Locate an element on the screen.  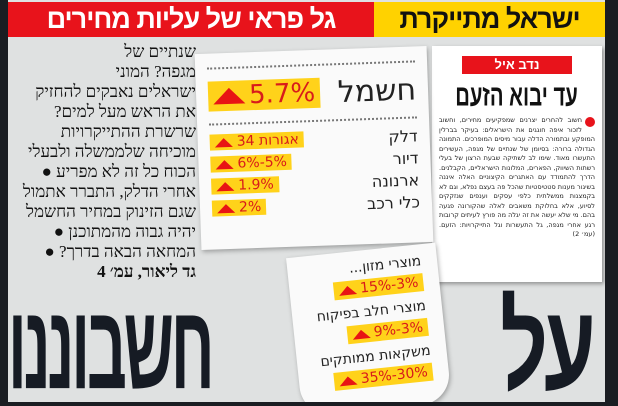
receipt-value: 6%-5% is located at coordinates (251, 163).